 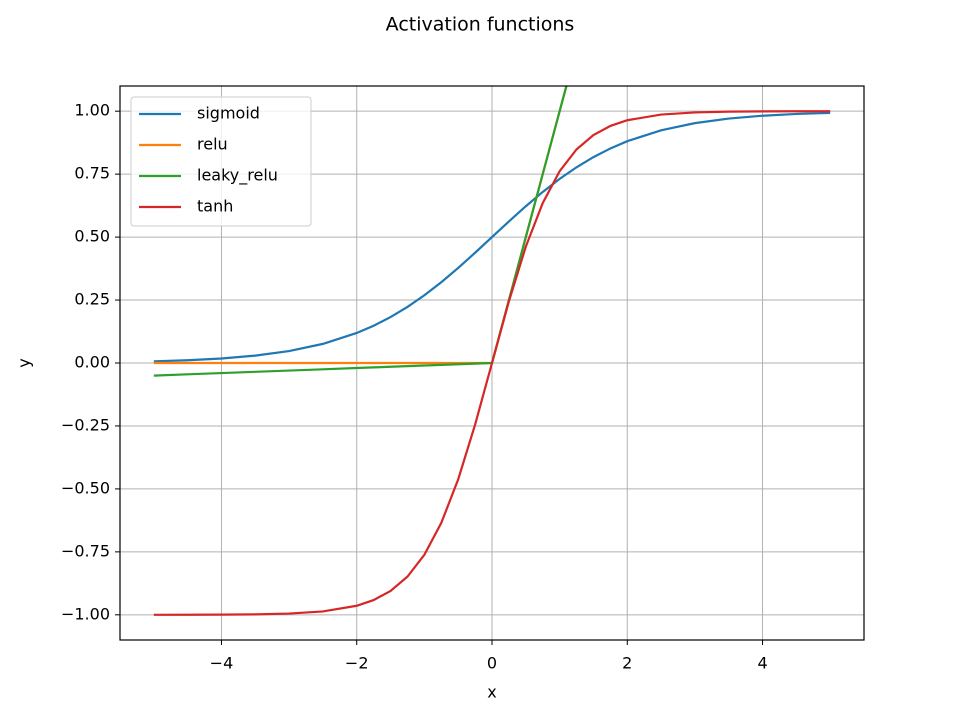 What do you see at coordinates (92, 110) in the screenshot?
I see `y-tick-label: 1.00` at bounding box center [92, 110].